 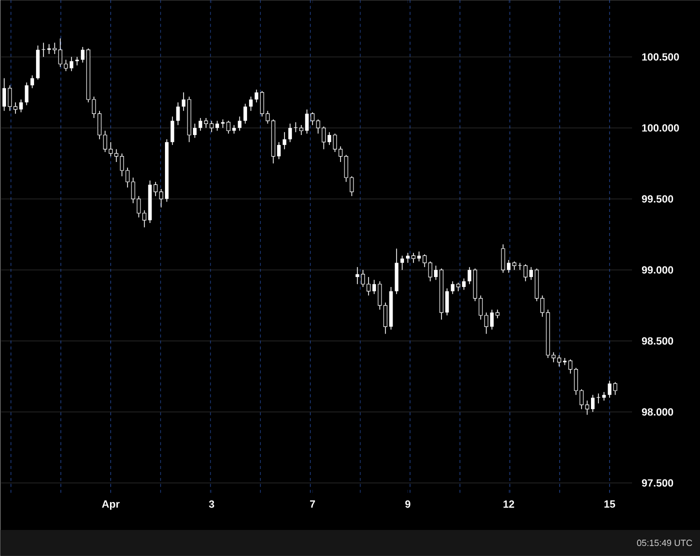 I want to click on x-tick-label: Apr, so click(x=111, y=505).